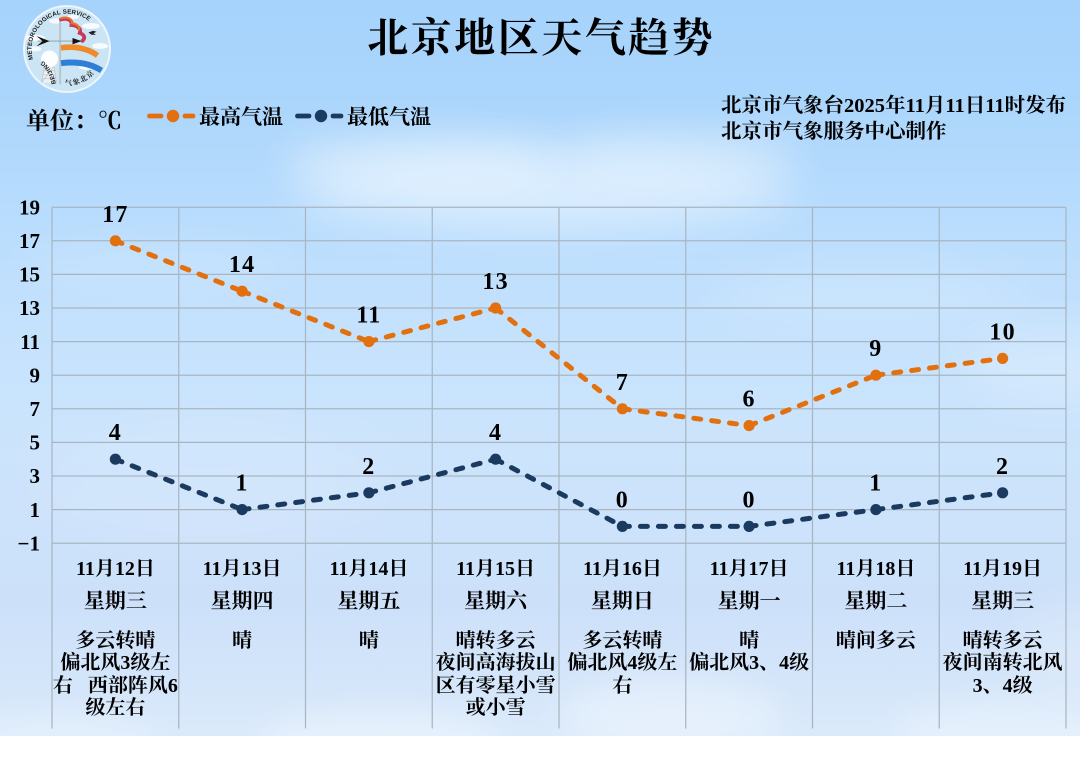 This screenshot has height=772, width=1080. What do you see at coordinates (29, 543) in the screenshot?
I see `svg-text: −1` at bounding box center [29, 543].